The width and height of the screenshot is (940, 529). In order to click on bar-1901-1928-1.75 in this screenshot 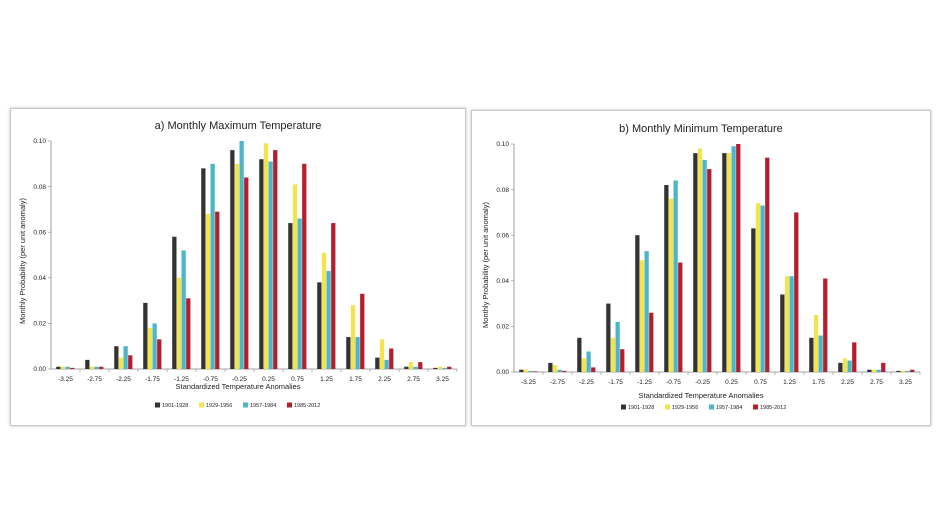, I will do `click(348, 353)`.